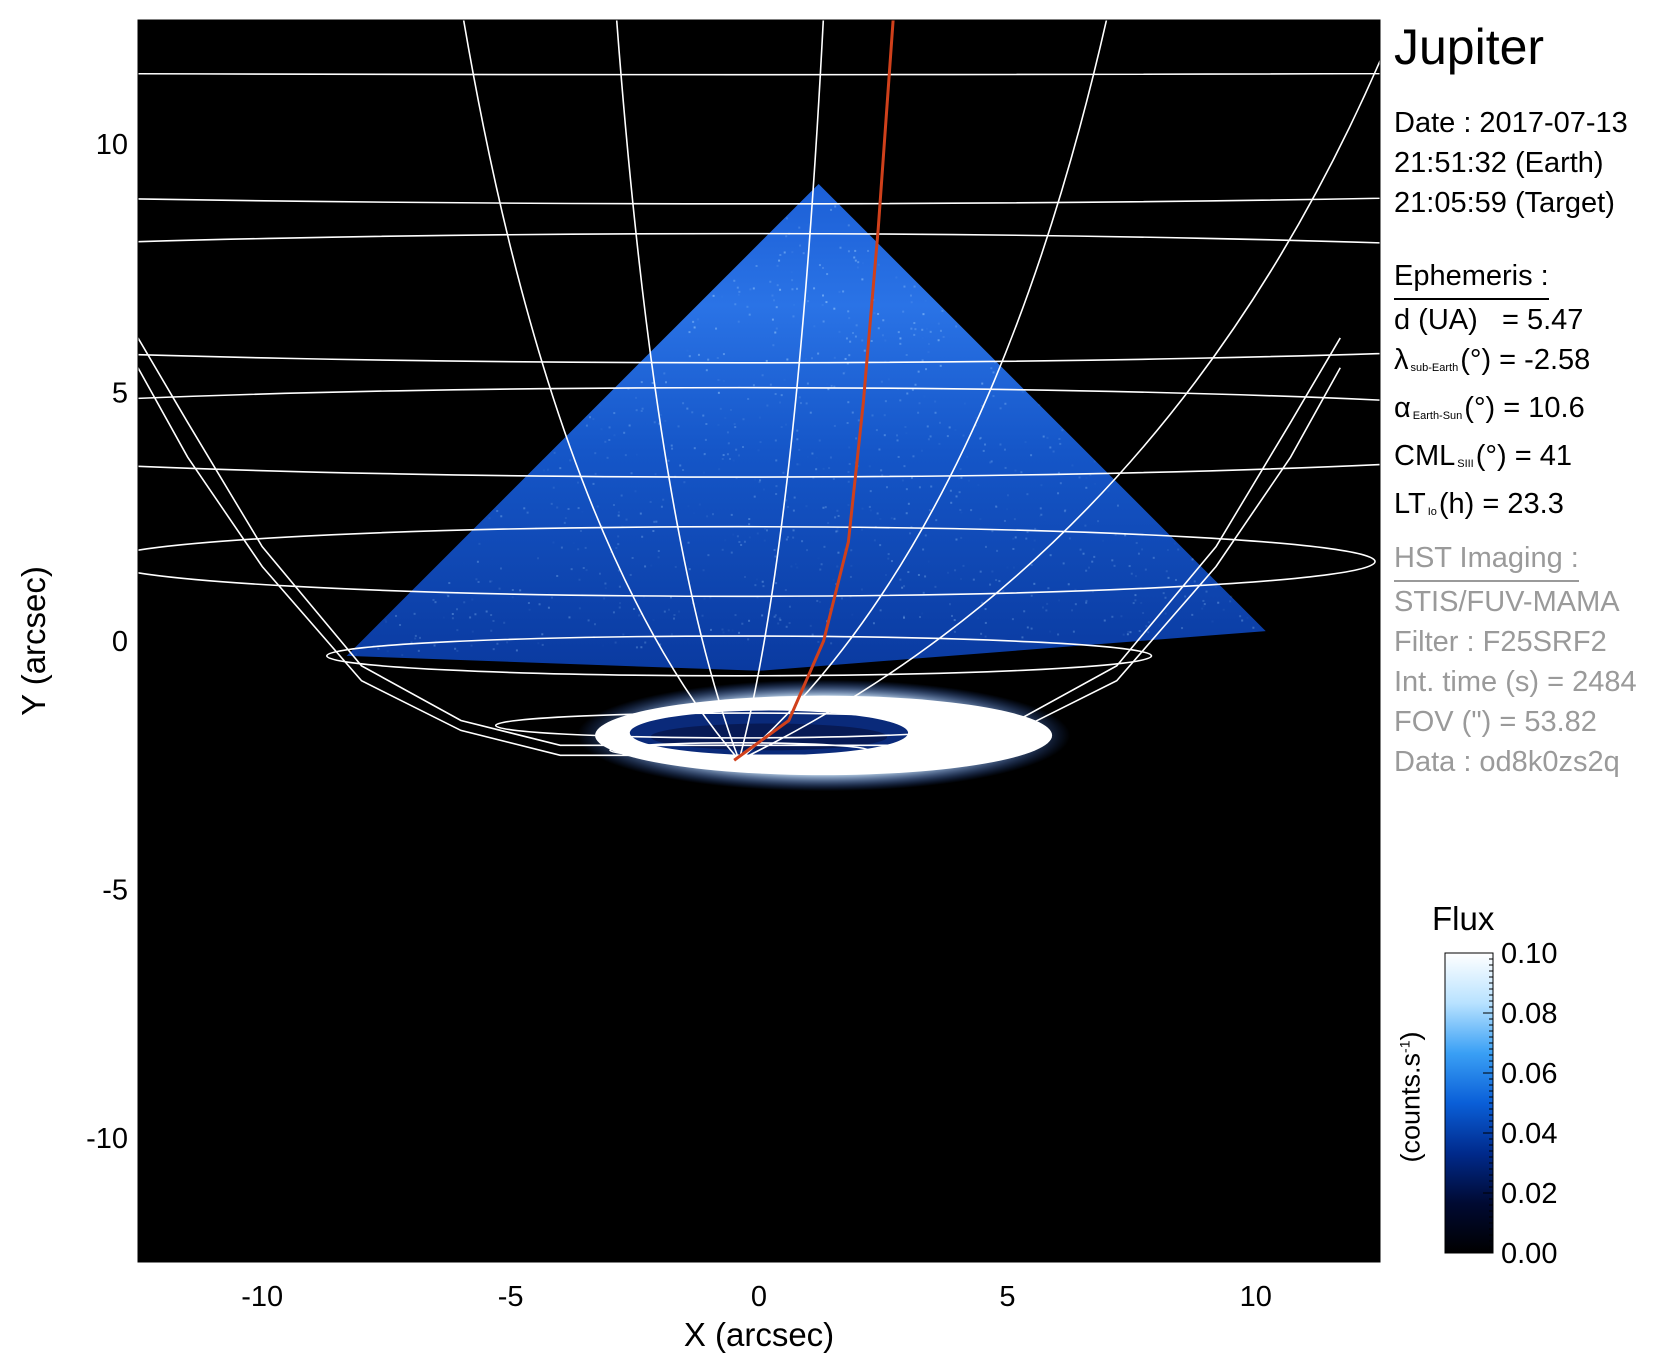 The width and height of the screenshot is (1676, 1368). I want to click on hst-heading: HST Imaging :, so click(1486, 560).